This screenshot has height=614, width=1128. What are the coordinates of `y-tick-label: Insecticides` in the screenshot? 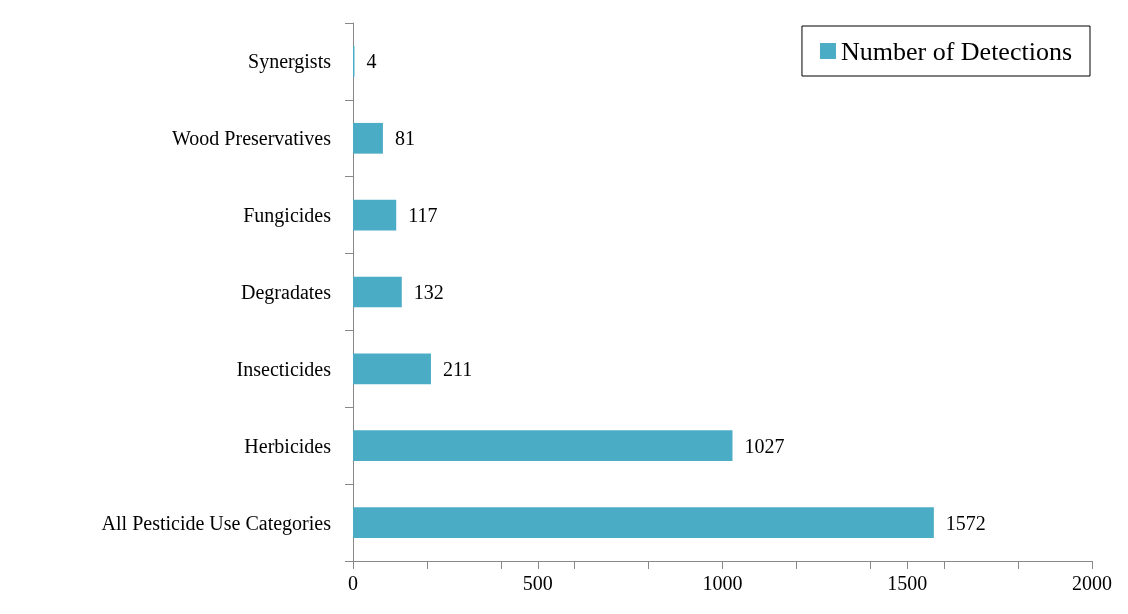 It's located at (284, 368).